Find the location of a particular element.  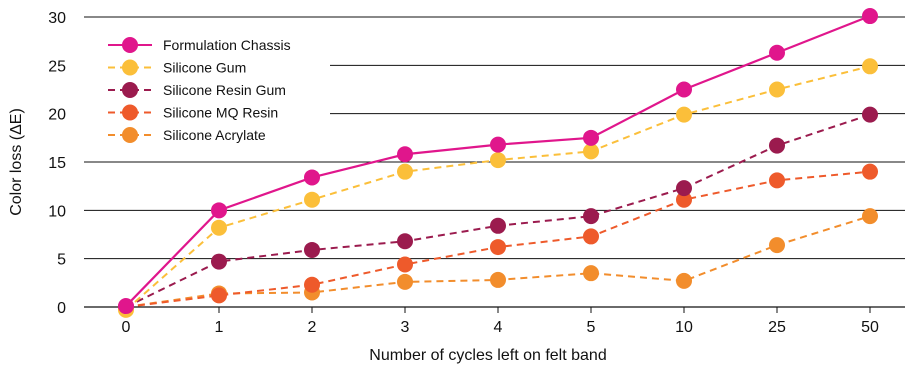

legend-item: Silicone MQ Resin is located at coordinates (193, 112).